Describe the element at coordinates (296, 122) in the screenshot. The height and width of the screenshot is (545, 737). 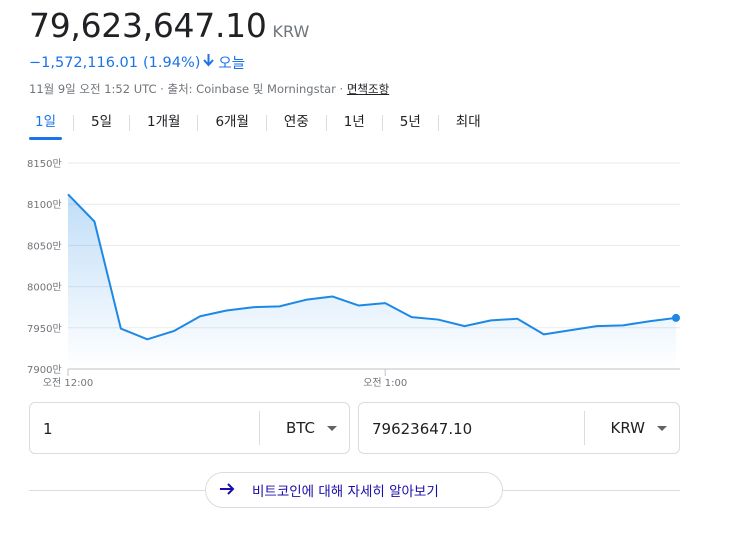
I see `tab-ytd: 연중` at that location.